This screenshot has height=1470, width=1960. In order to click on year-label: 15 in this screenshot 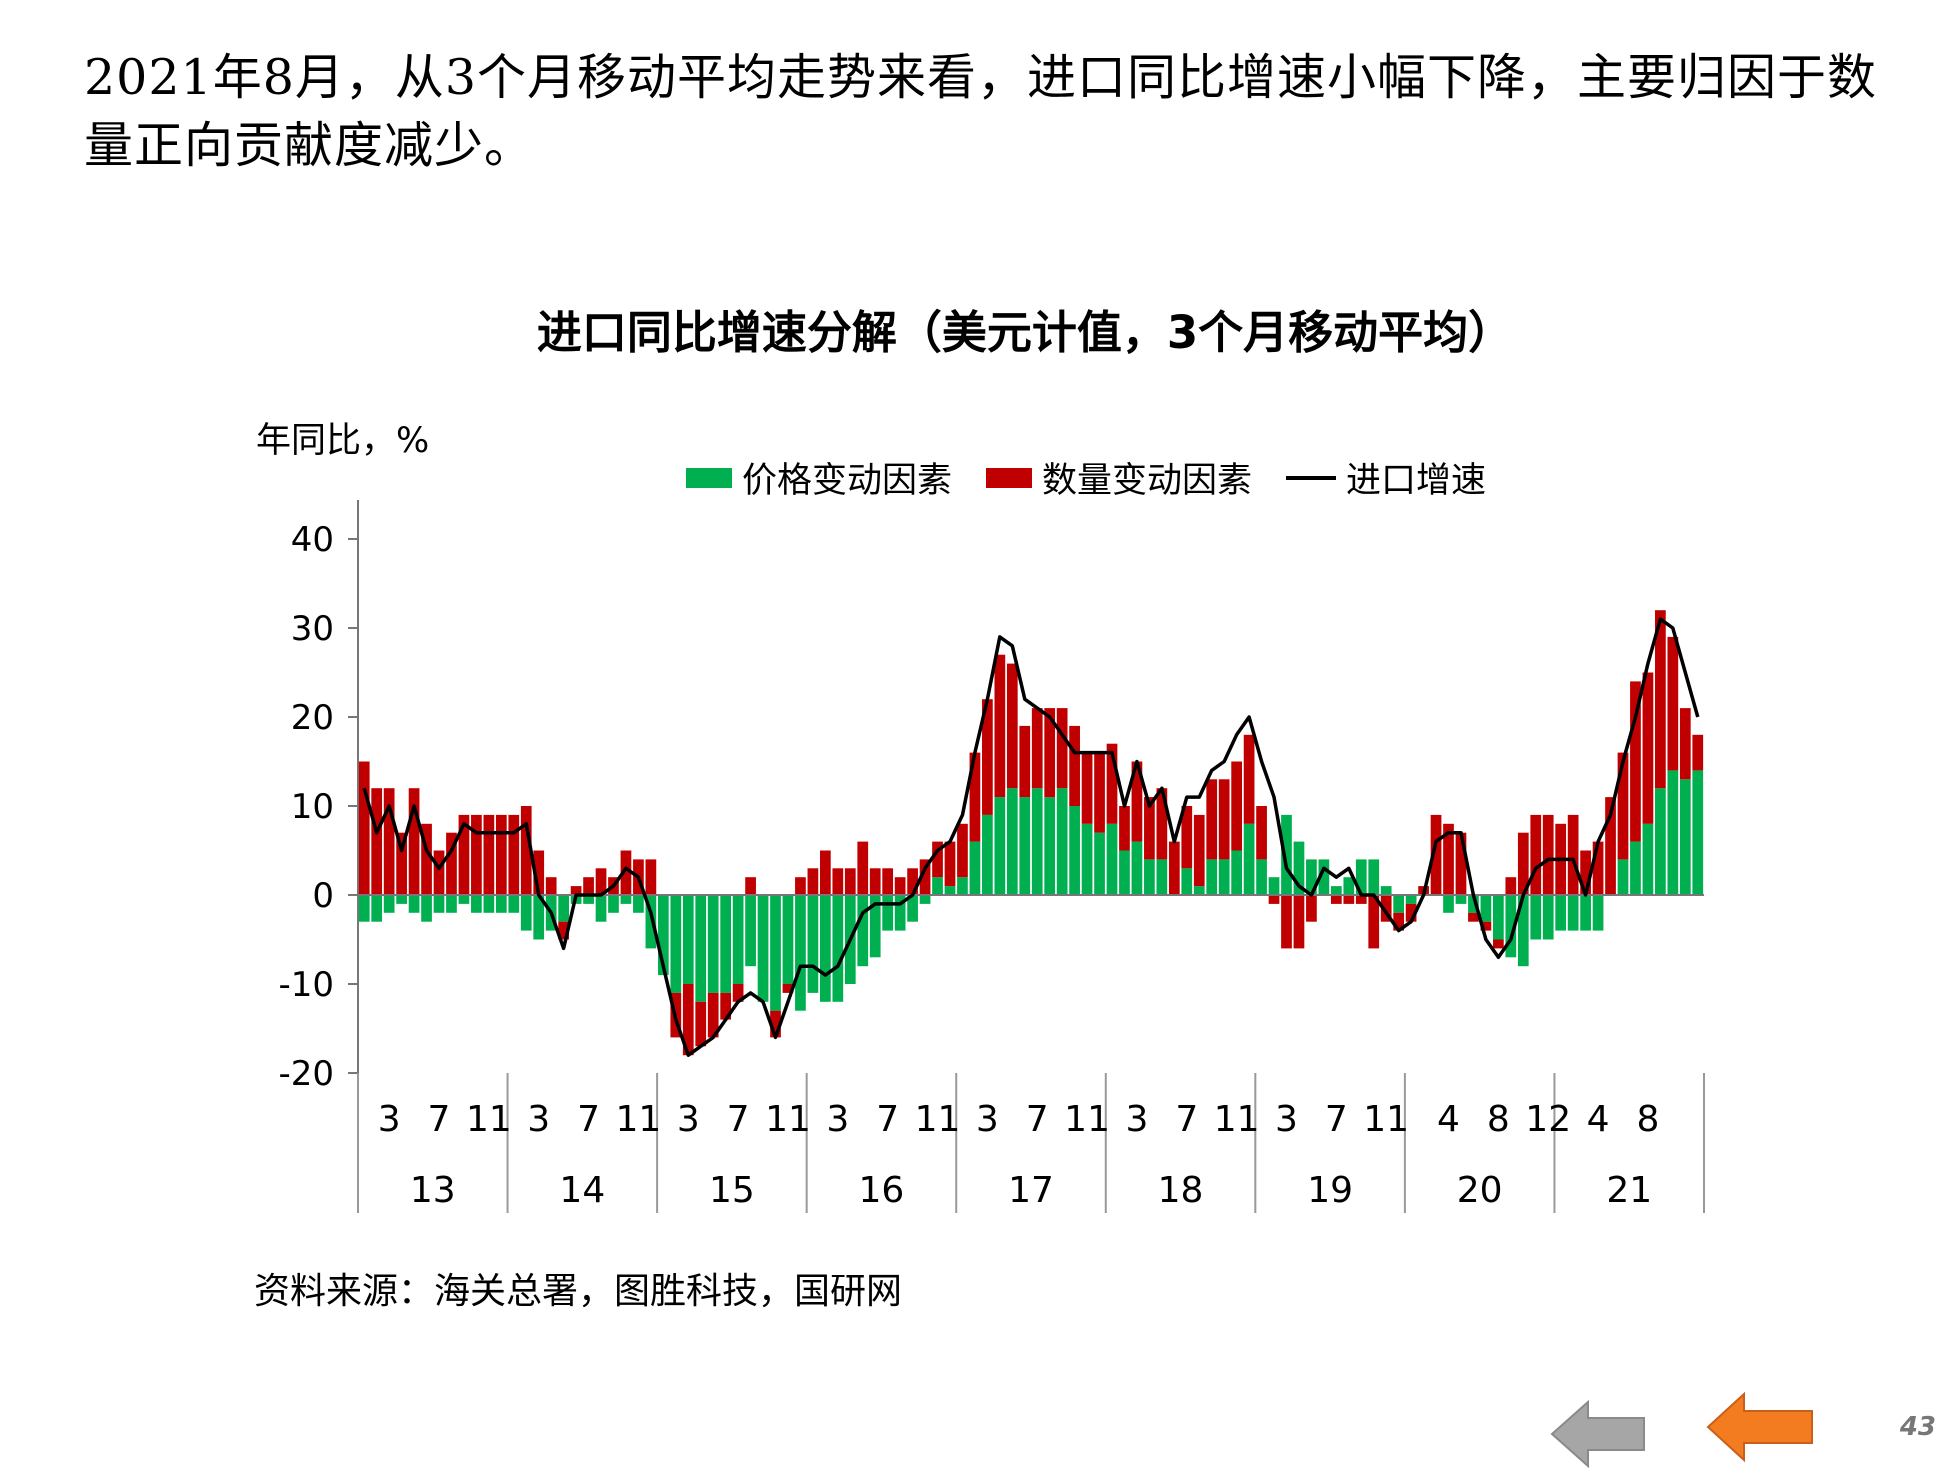, I will do `click(732, 1190)`.